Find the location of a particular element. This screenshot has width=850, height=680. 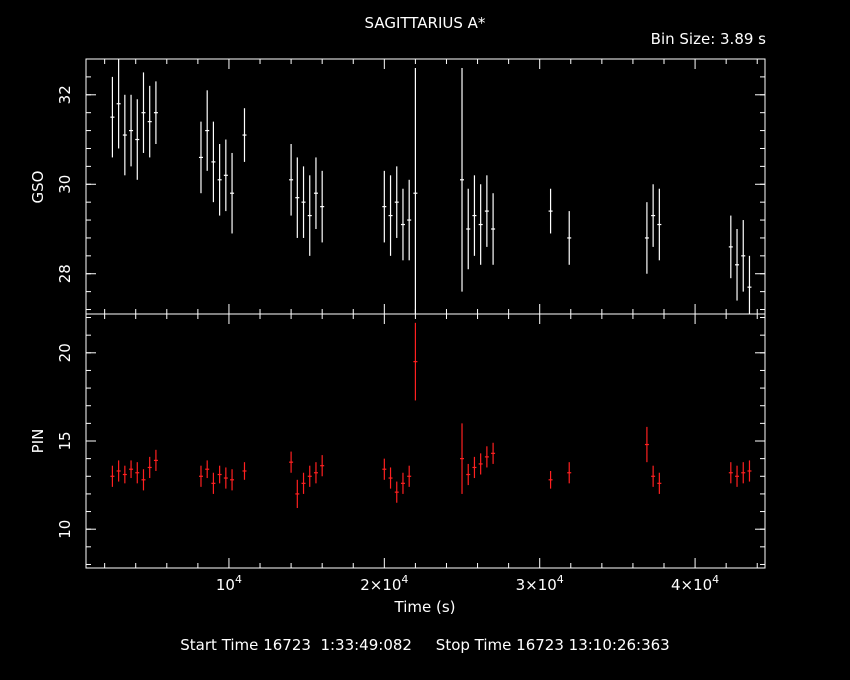

pin-axis-label: PIN is located at coordinates (38, 441).